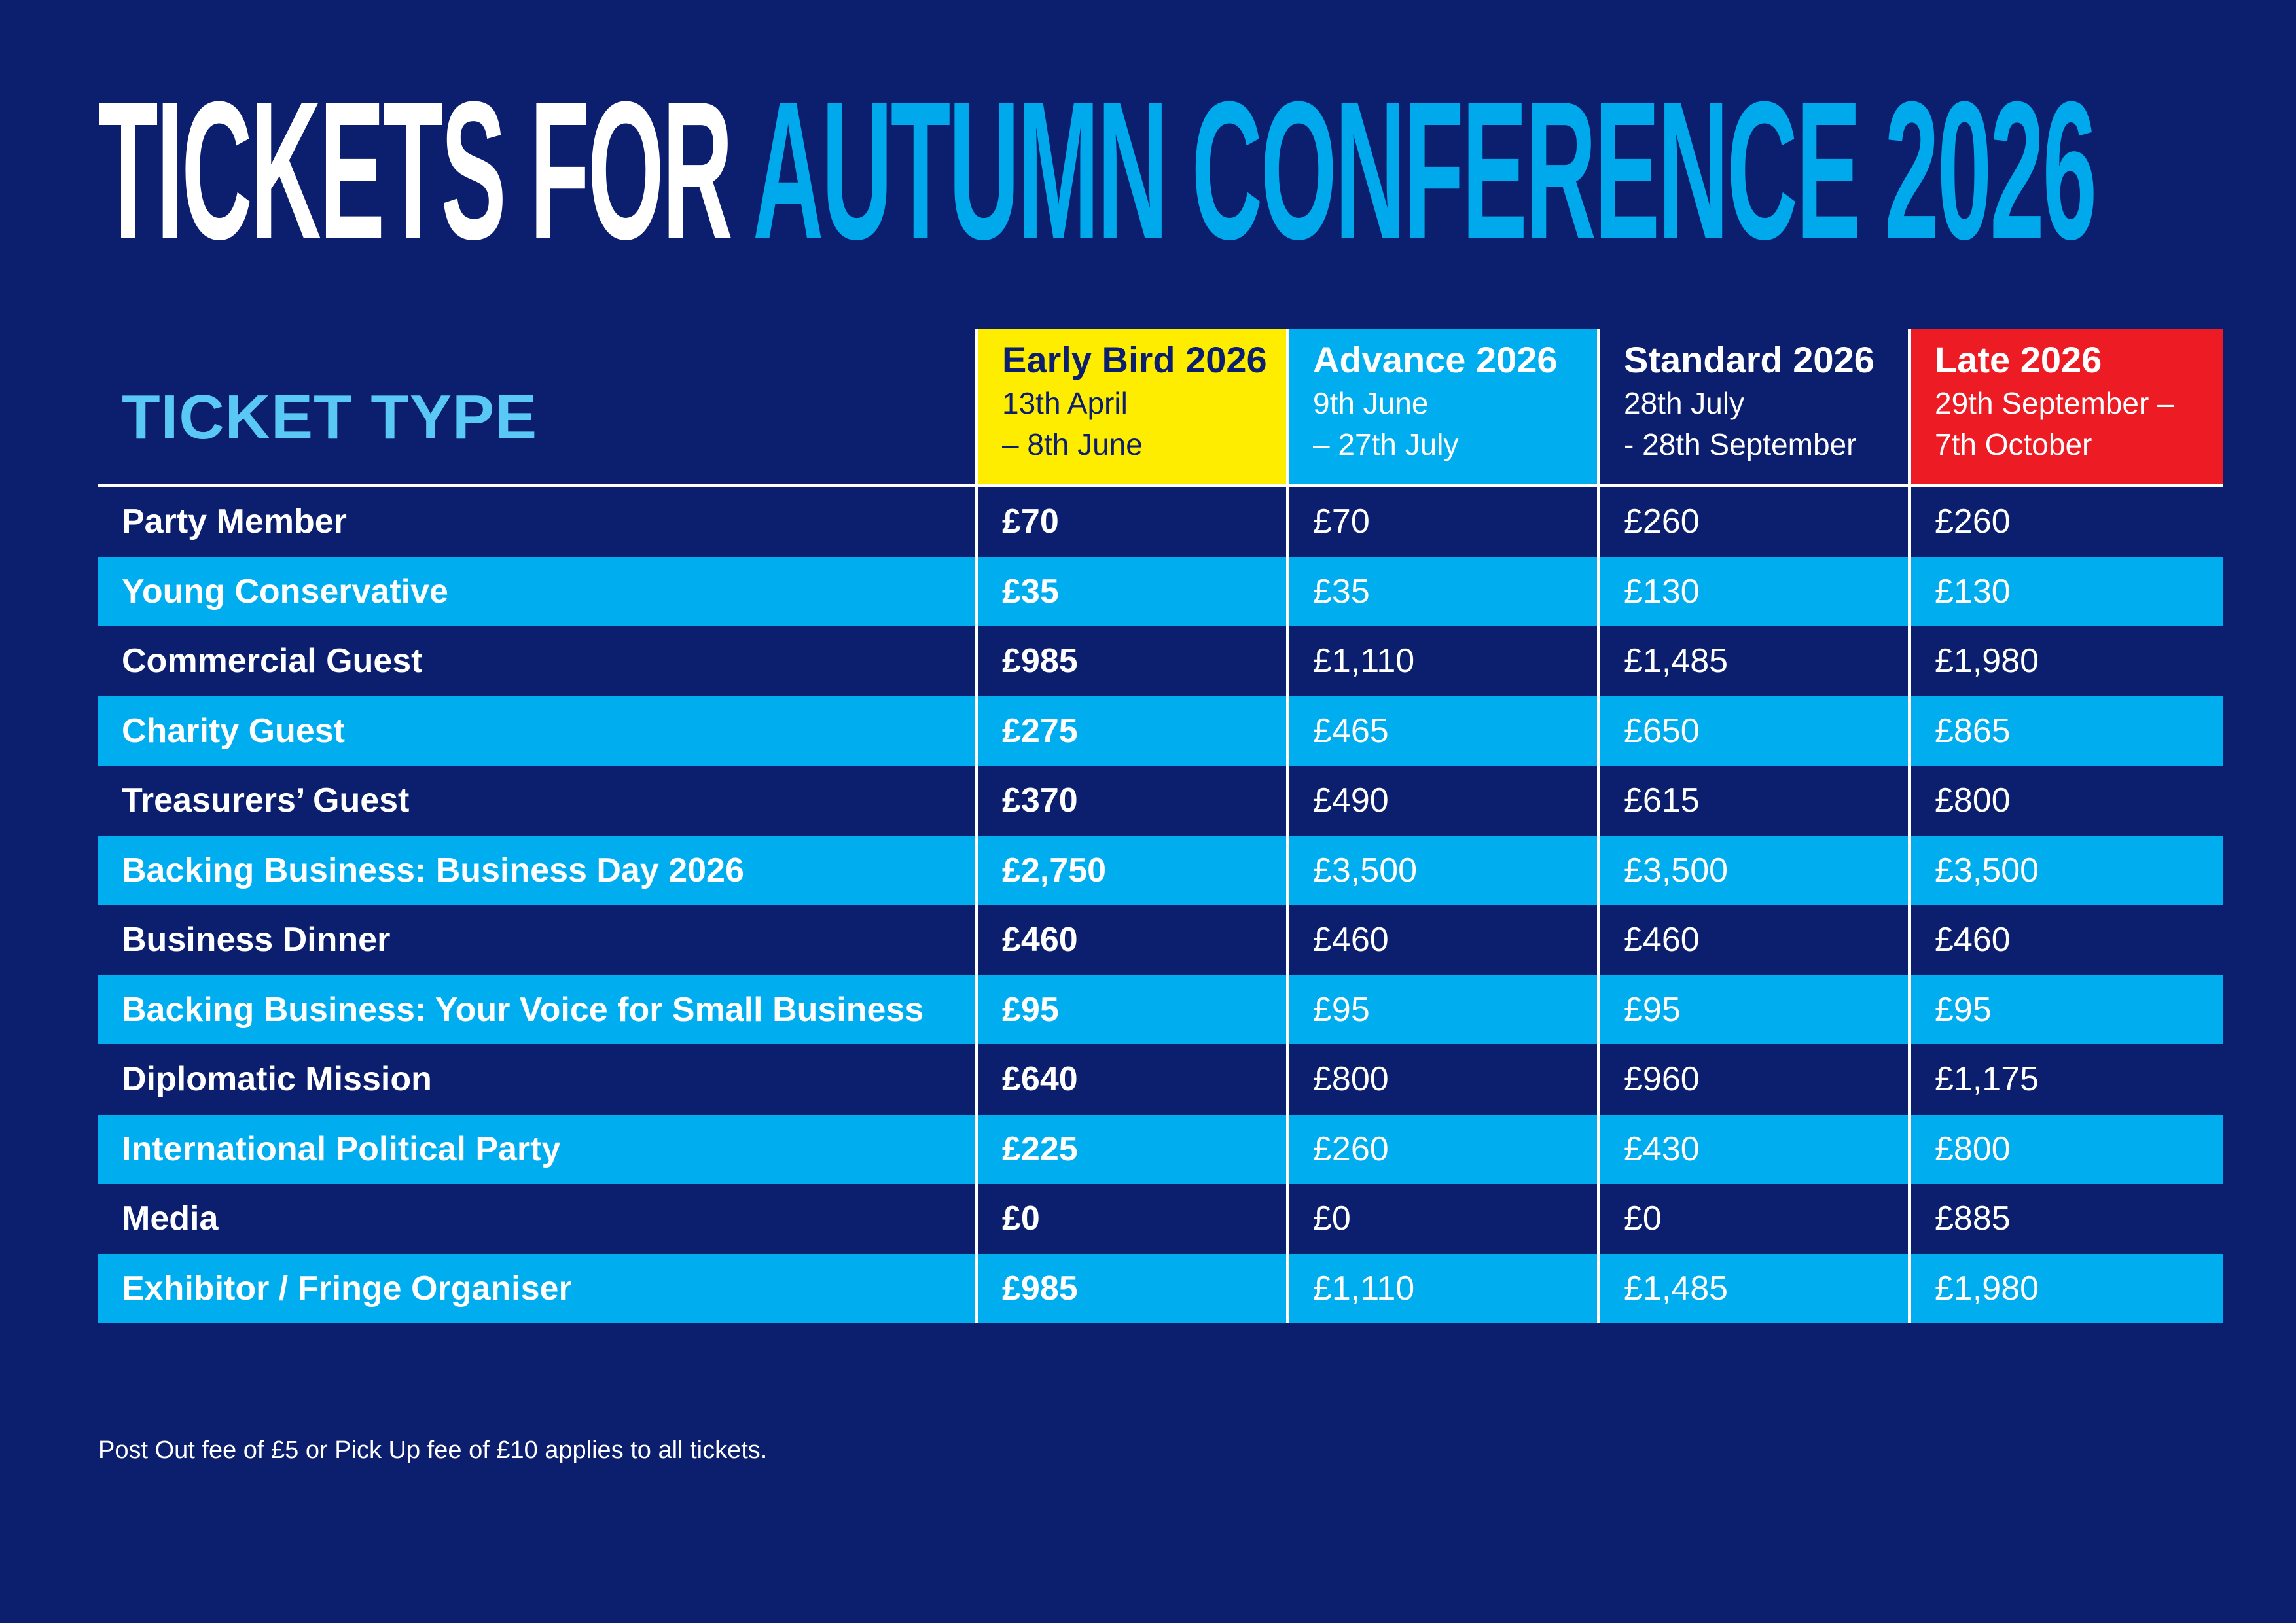 This screenshot has height=1623, width=2296. Describe the element at coordinates (1130, 801) in the screenshot. I see `price-cell: £370` at that location.